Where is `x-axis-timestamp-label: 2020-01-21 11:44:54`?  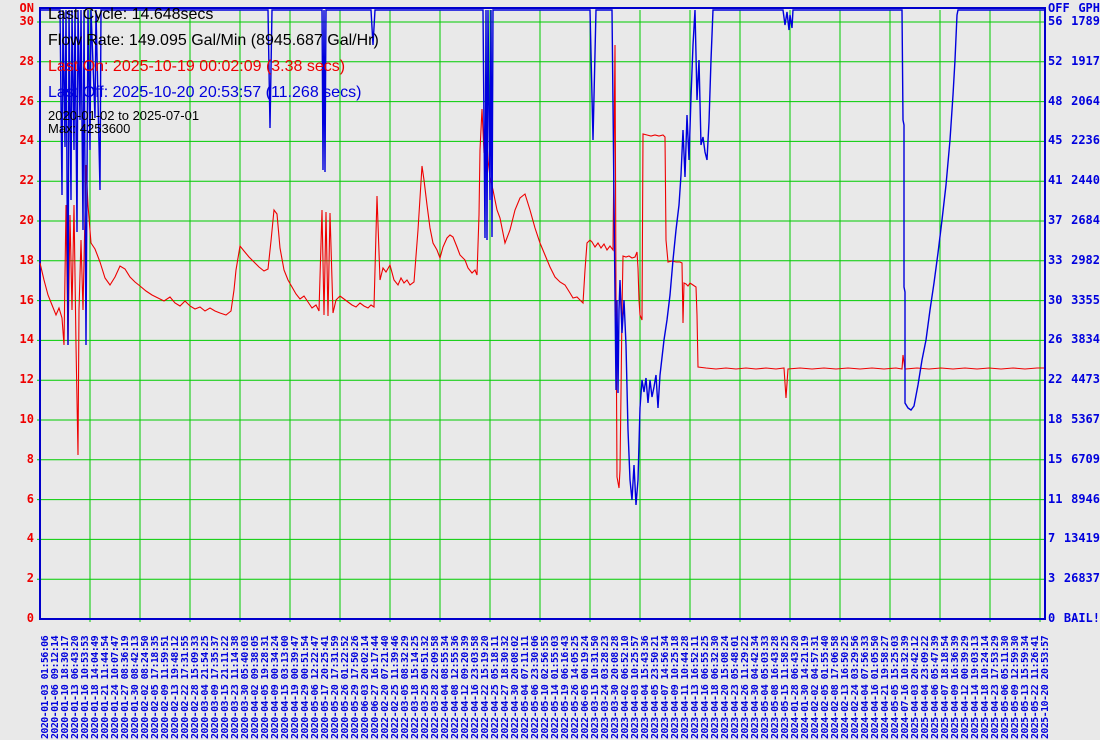 x-axis-timestamp-label: 2020-01-21 11:44:54 is located at coordinates (105, 687).